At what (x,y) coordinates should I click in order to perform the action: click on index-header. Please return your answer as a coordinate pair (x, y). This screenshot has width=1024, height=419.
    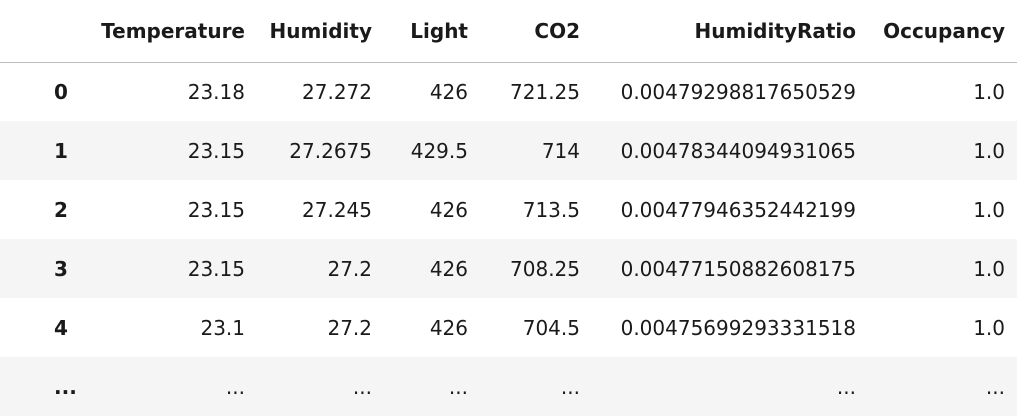
    Looking at the image, I should click on (40, 31).